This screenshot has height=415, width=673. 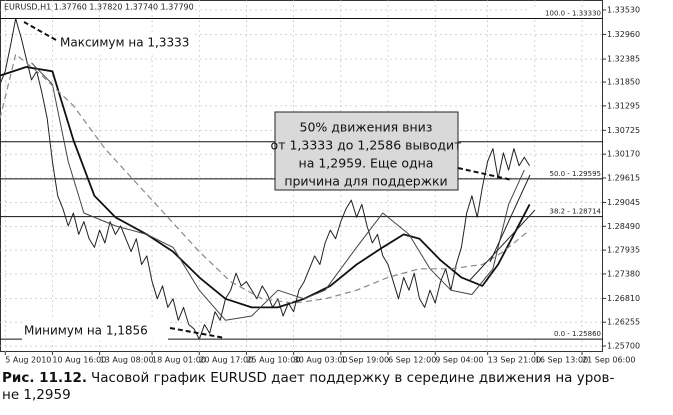 I want to click on caption-text: не 1,2959, so click(x=36, y=395).